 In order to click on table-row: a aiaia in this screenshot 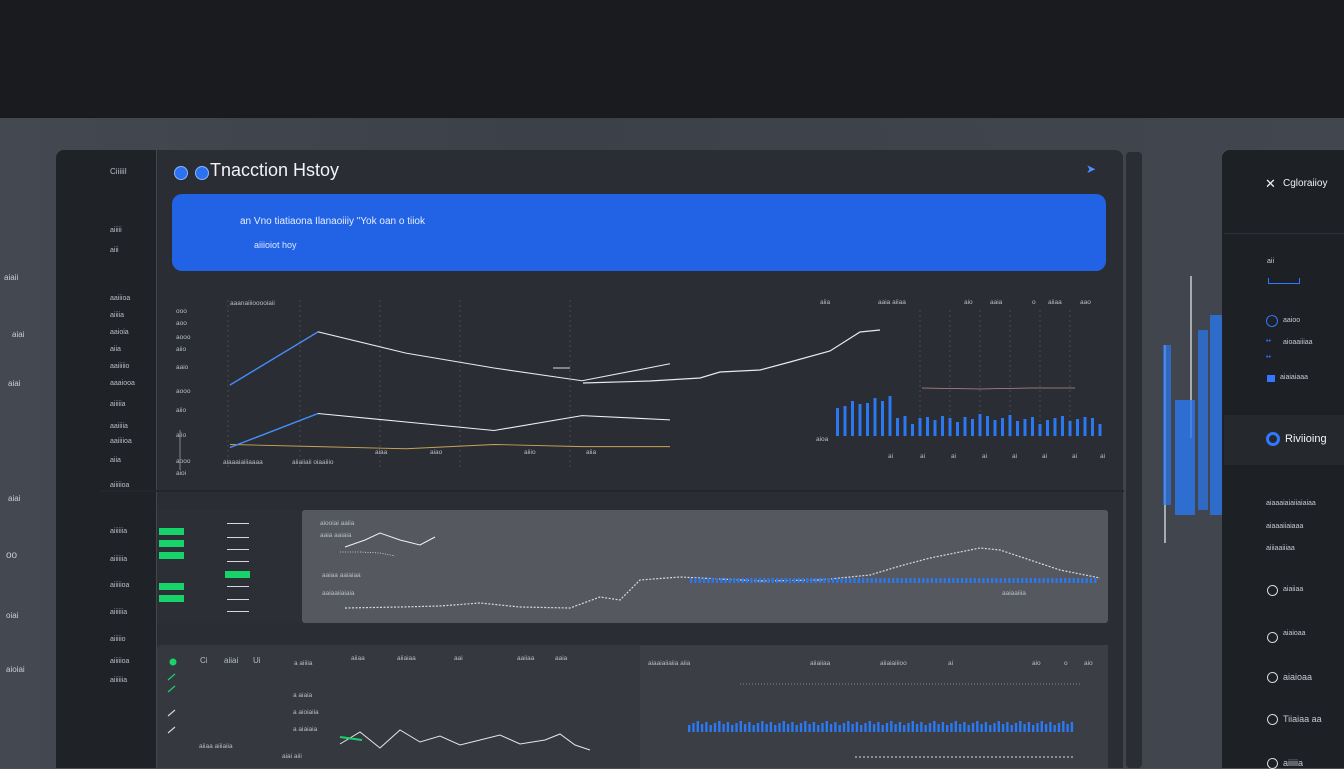, I will do `click(303, 695)`.